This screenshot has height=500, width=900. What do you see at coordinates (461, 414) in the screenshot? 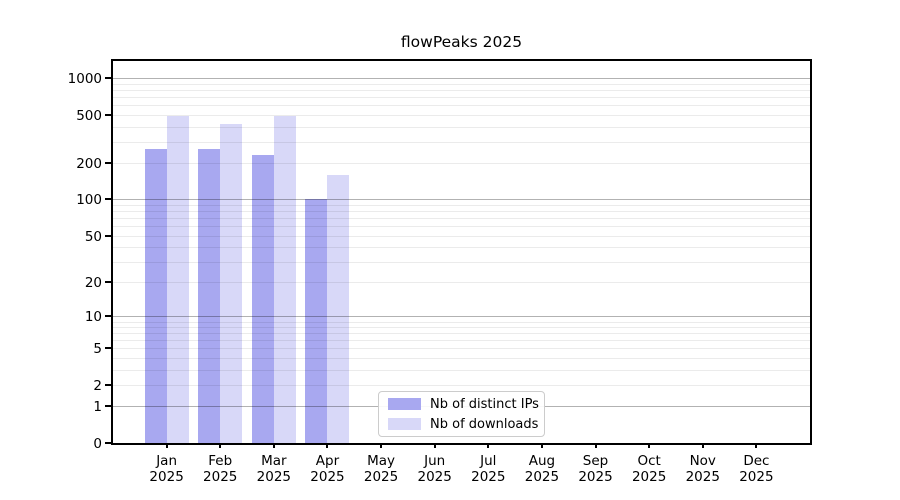
I see `legend: Nb of distinct IPs Nb of downloads` at bounding box center [461, 414].